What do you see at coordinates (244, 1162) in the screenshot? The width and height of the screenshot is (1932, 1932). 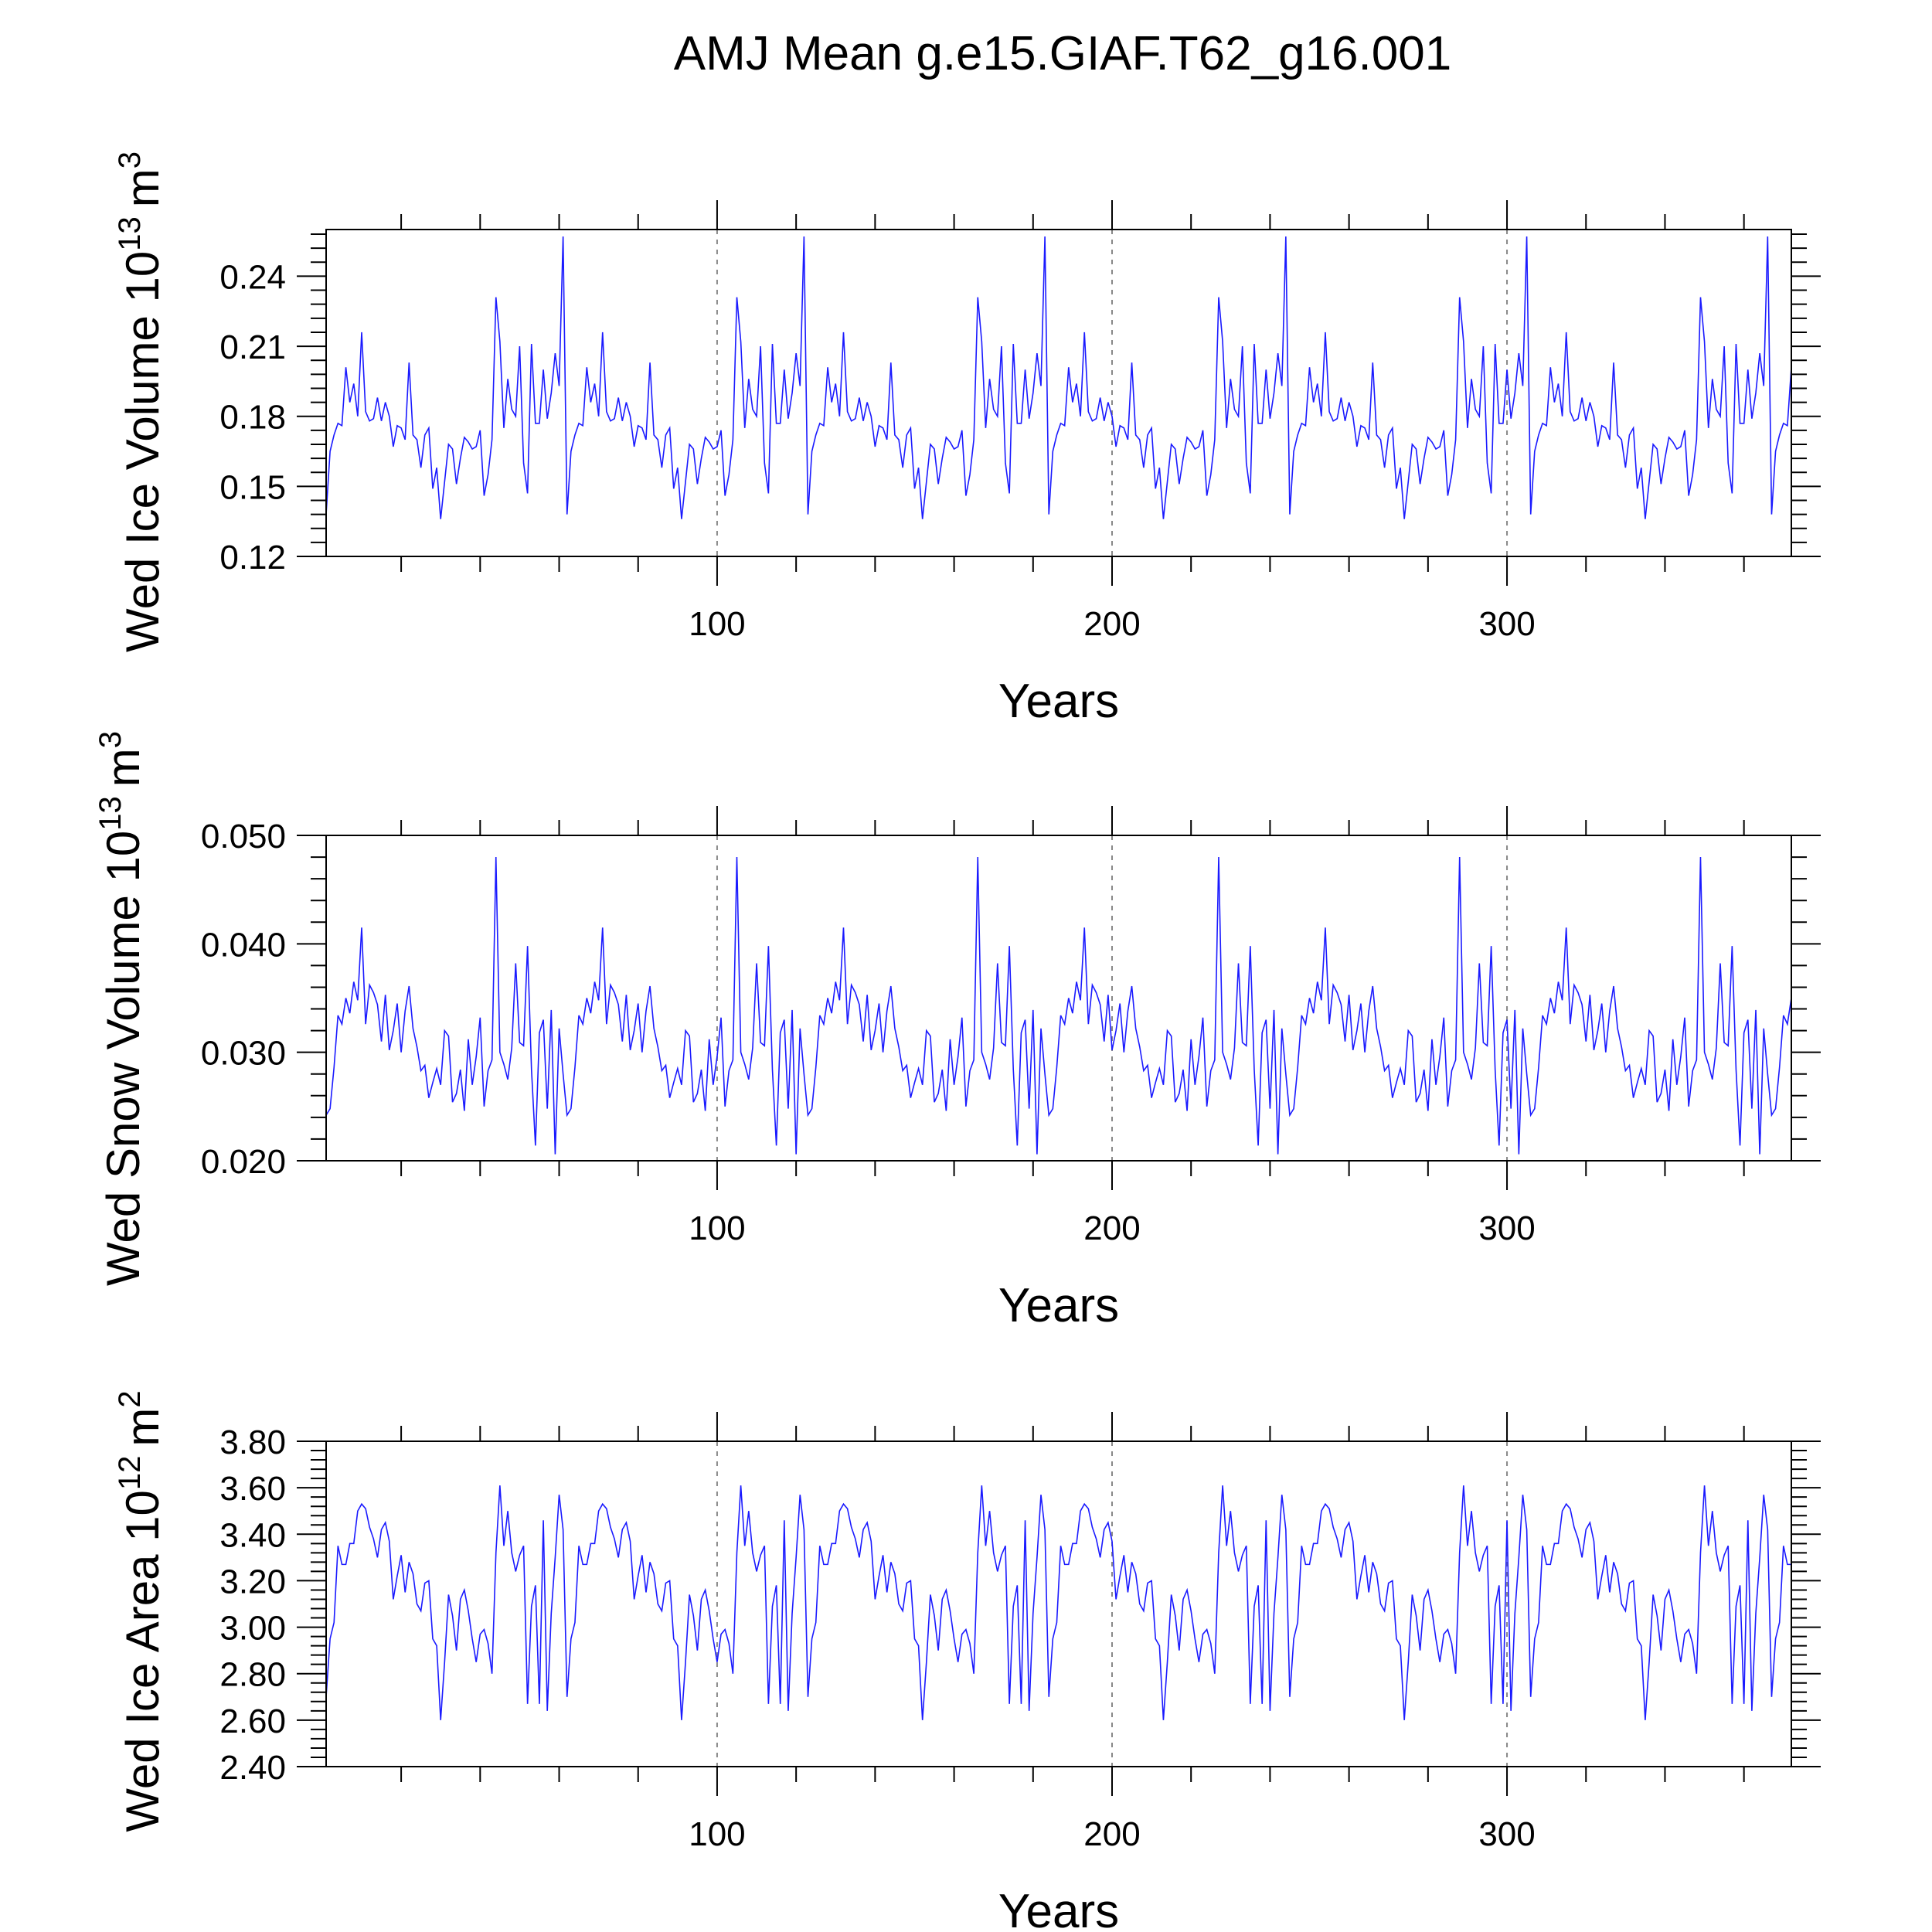 I see `y-tick-label: 0.020` at bounding box center [244, 1162].